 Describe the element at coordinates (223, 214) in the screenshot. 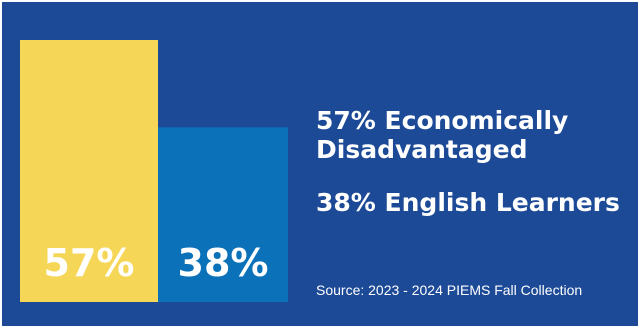

I see `bar-english-learners` at that location.